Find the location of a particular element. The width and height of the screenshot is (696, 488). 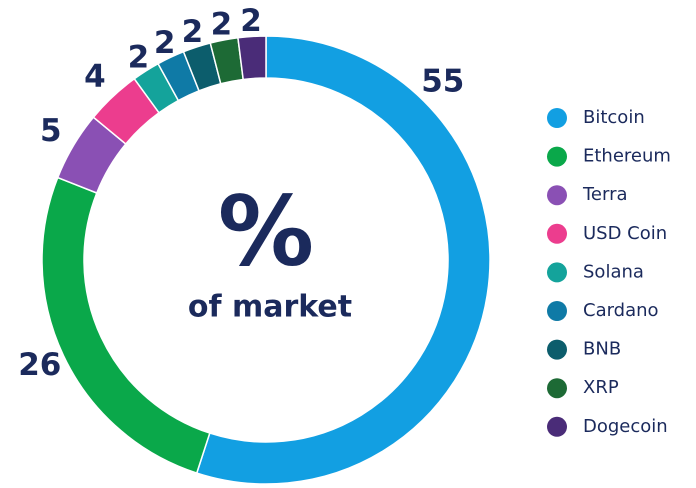

legend-label: BNB is located at coordinates (602, 349).